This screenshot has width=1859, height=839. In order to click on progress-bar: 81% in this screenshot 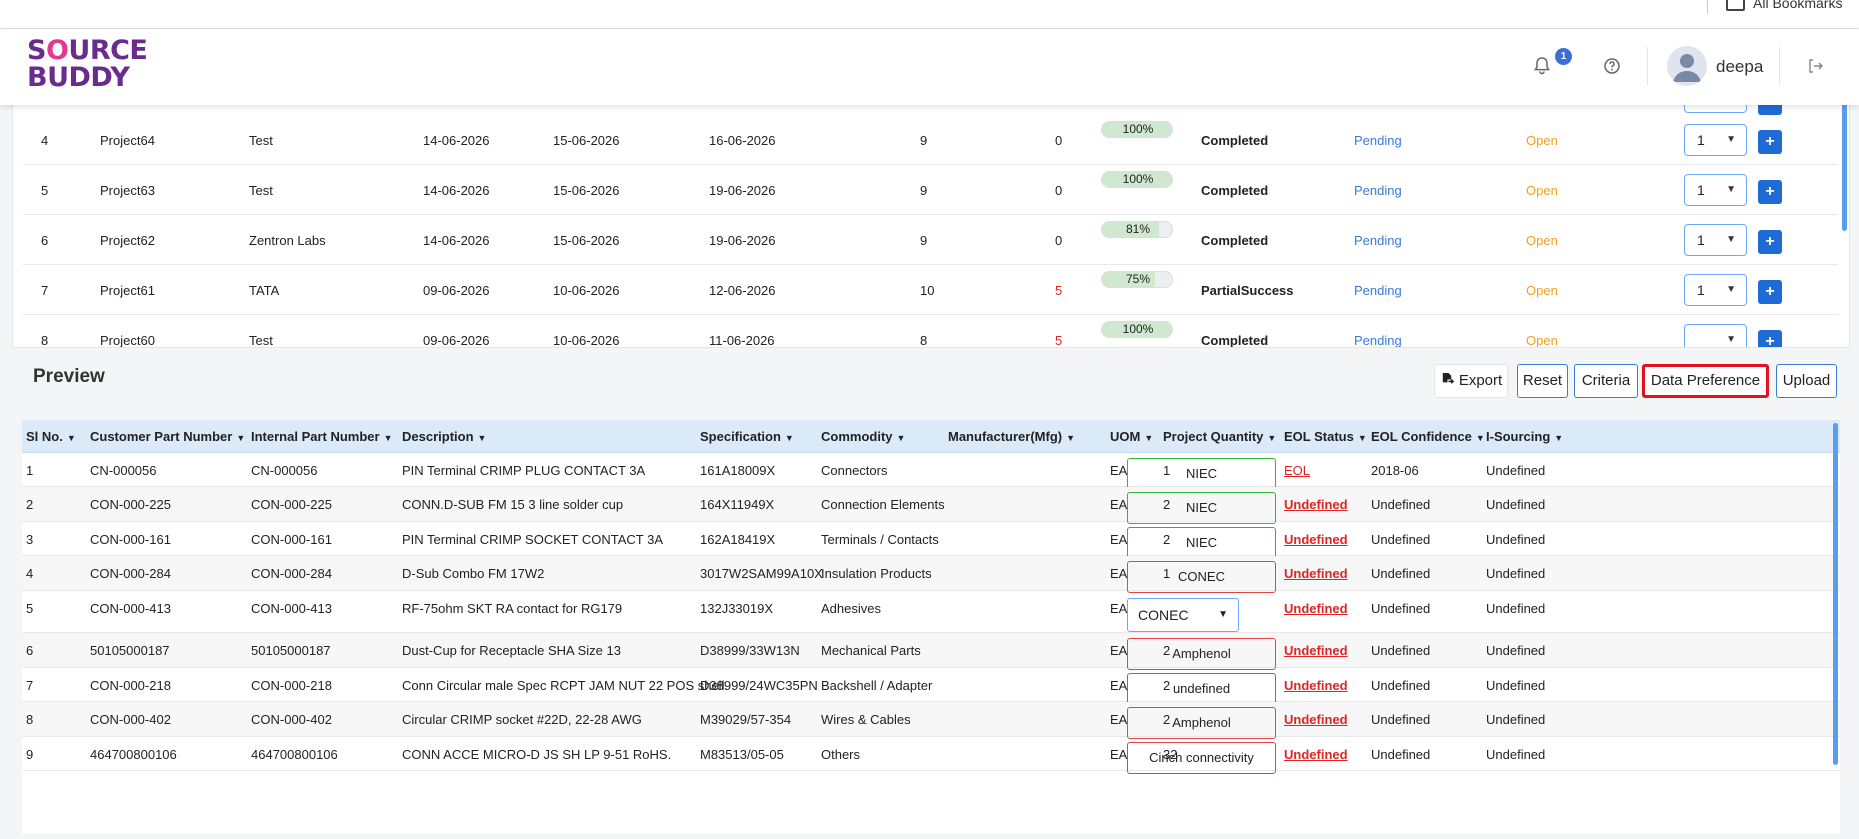, I will do `click(1137, 229)`.